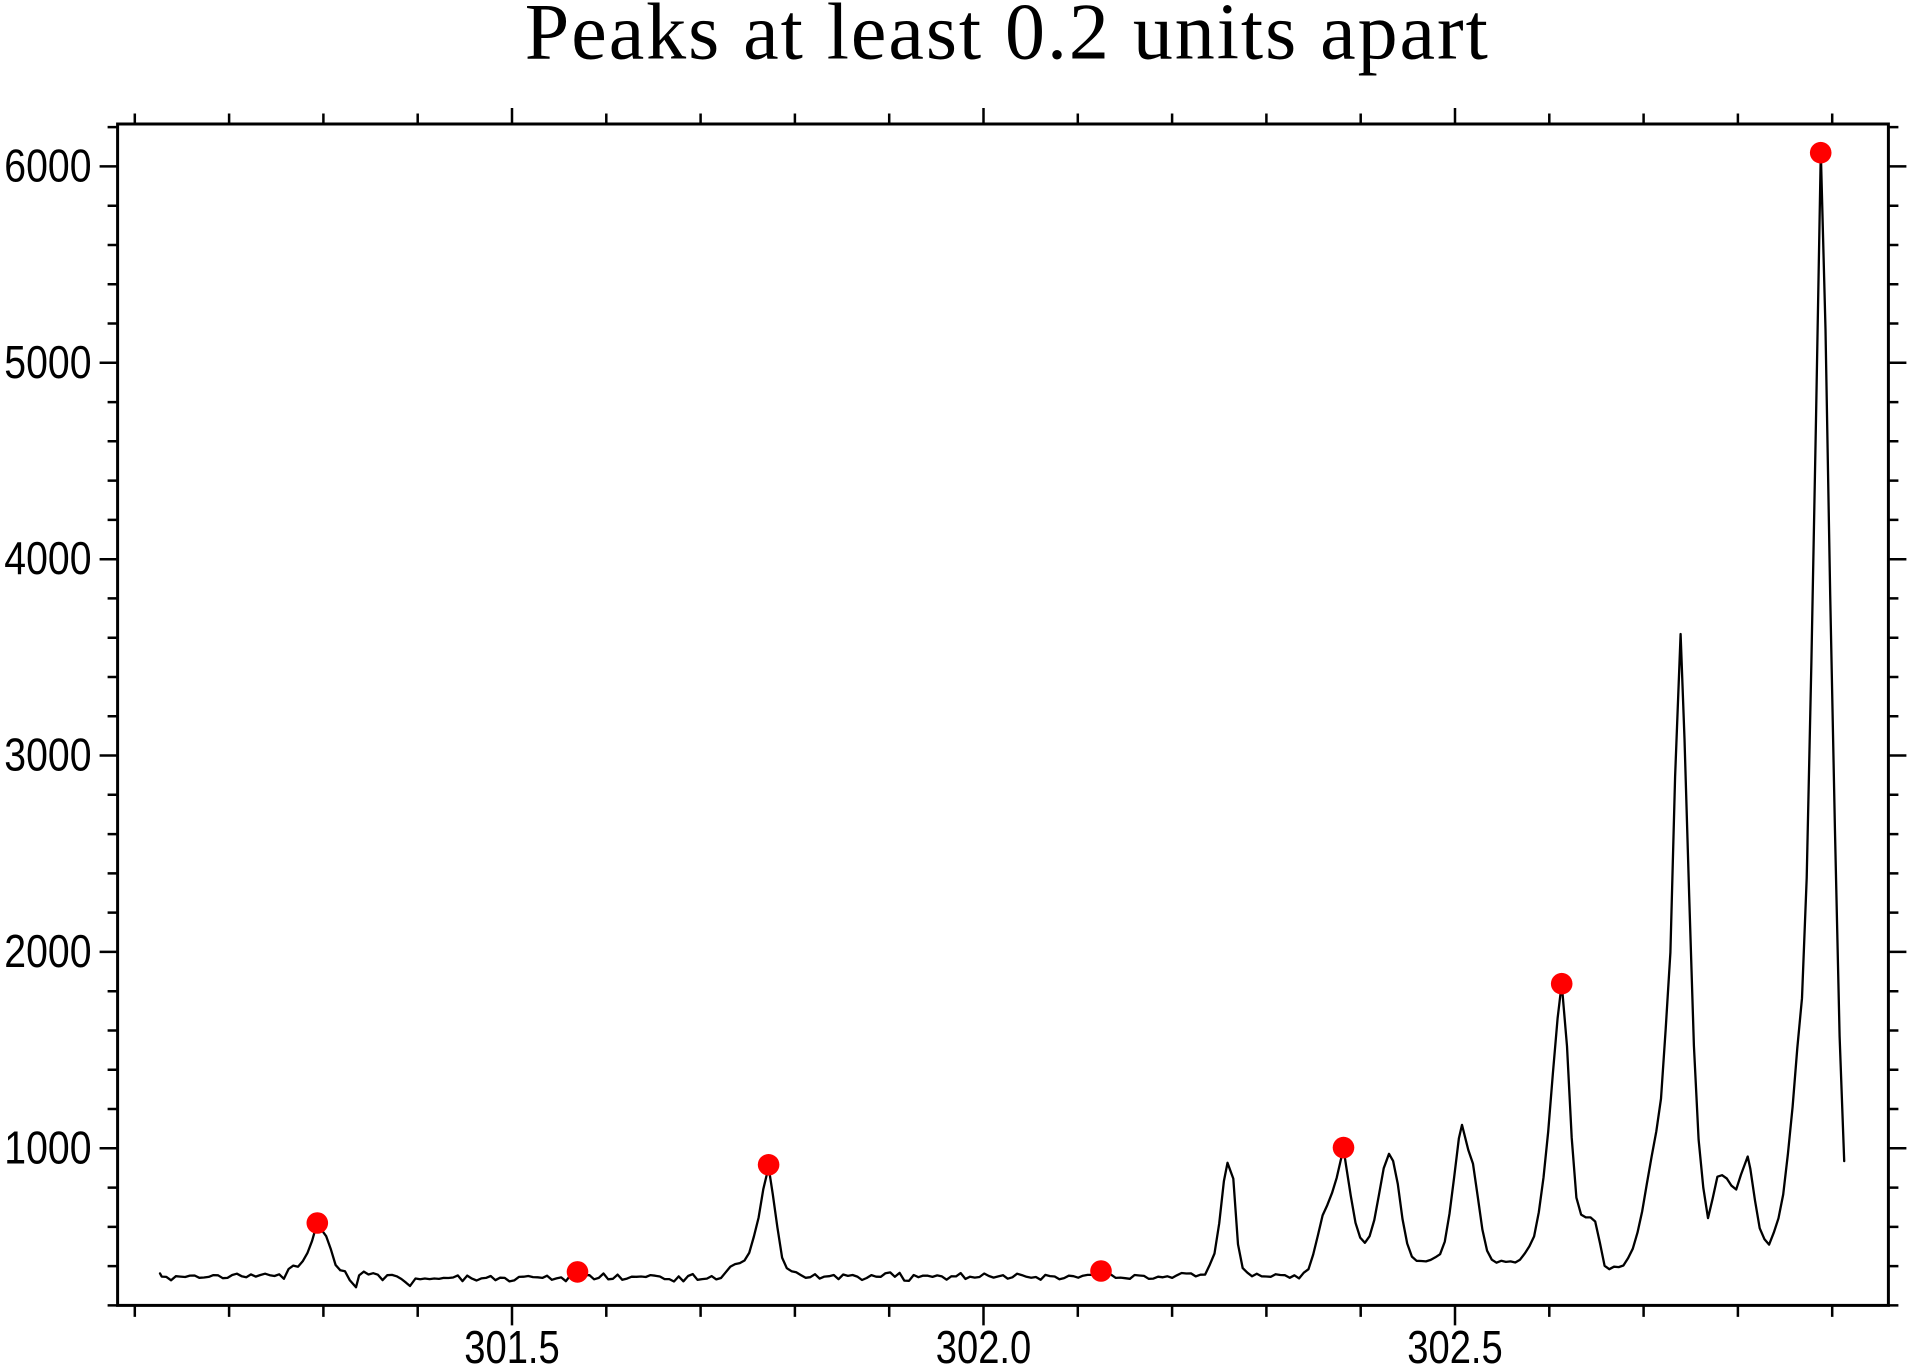 This screenshot has width=1910, height=1366. Describe the element at coordinates (47, 165) in the screenshot. I see `svg-text: 6000` at that location.